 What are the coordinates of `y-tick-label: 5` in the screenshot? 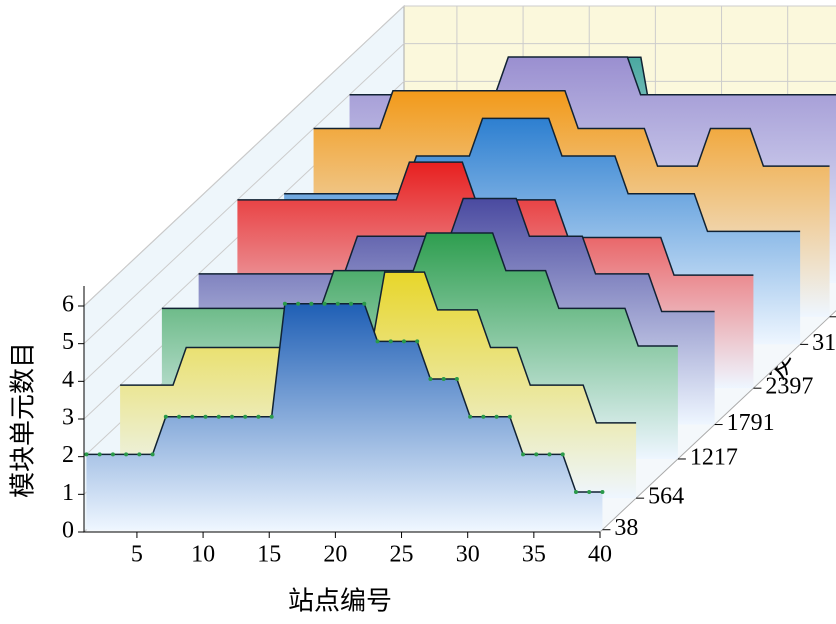 It's located at (68, 342).